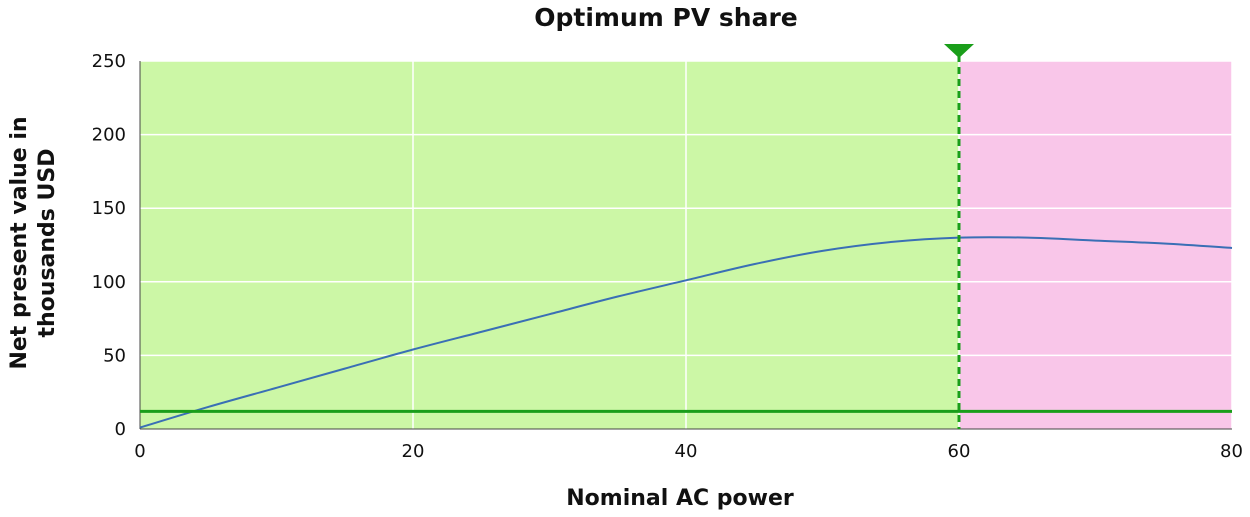 This screenshot has width=1250, height=517. What do you see at coordinates (680, 498) in the screenshot?
I see `x-axis-title: Nominal AC power` at bounding box center [680, 498].